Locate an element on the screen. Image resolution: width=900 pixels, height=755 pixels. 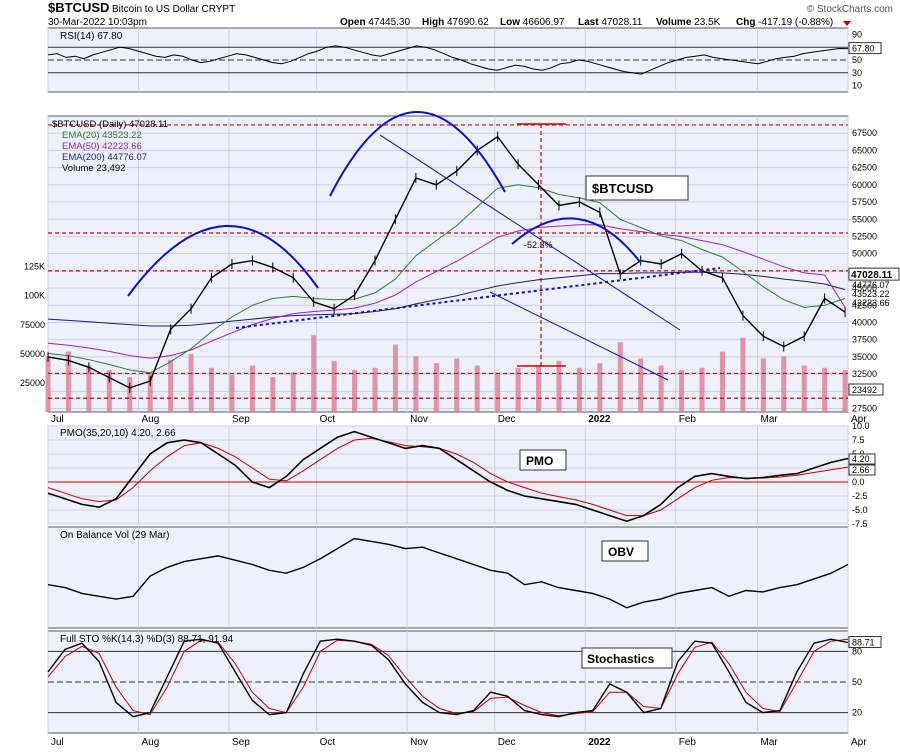
x-tick-label: Aug is located at coordinates (151, 419).